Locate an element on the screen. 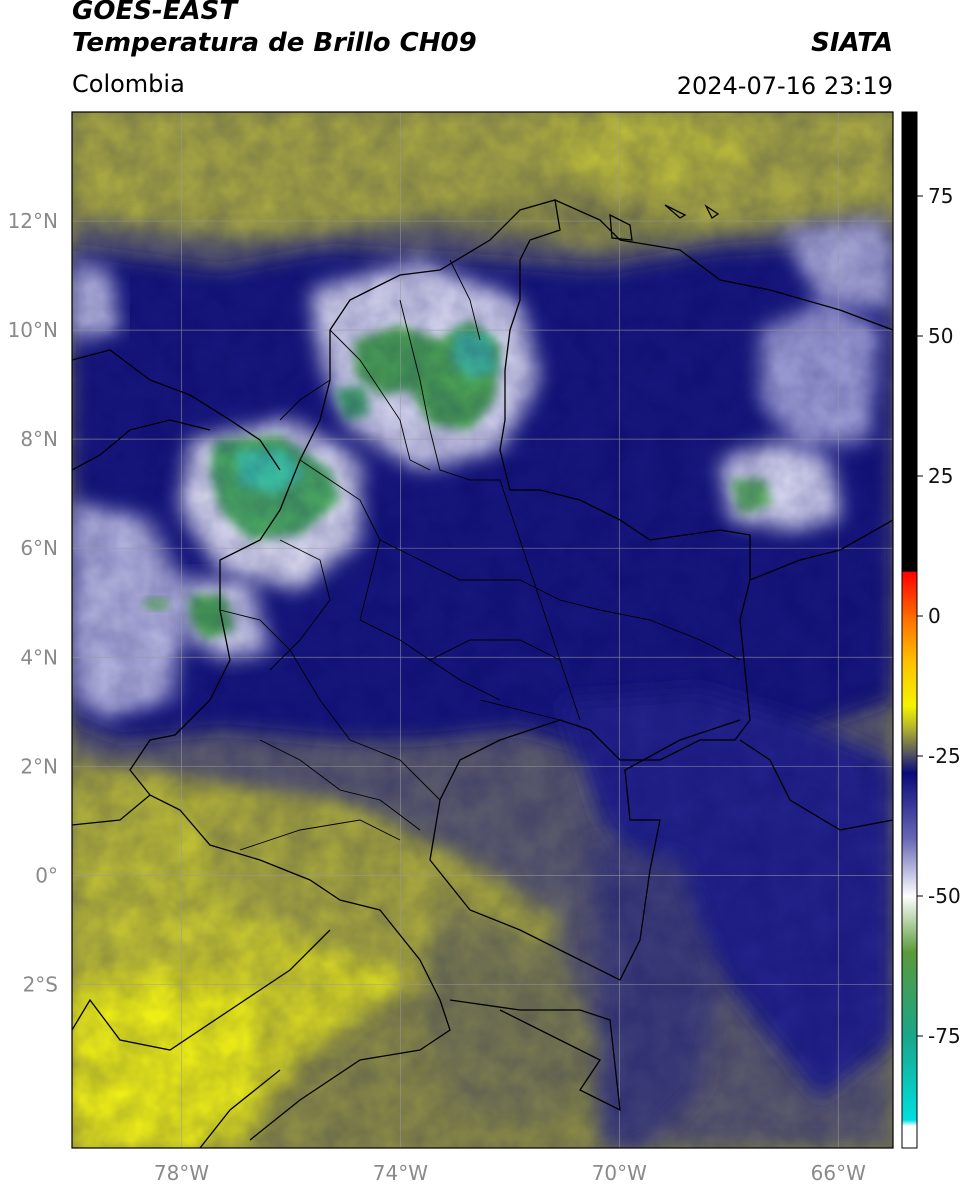  lat-tick-label: 4°N is located at coordinates (39, 657).